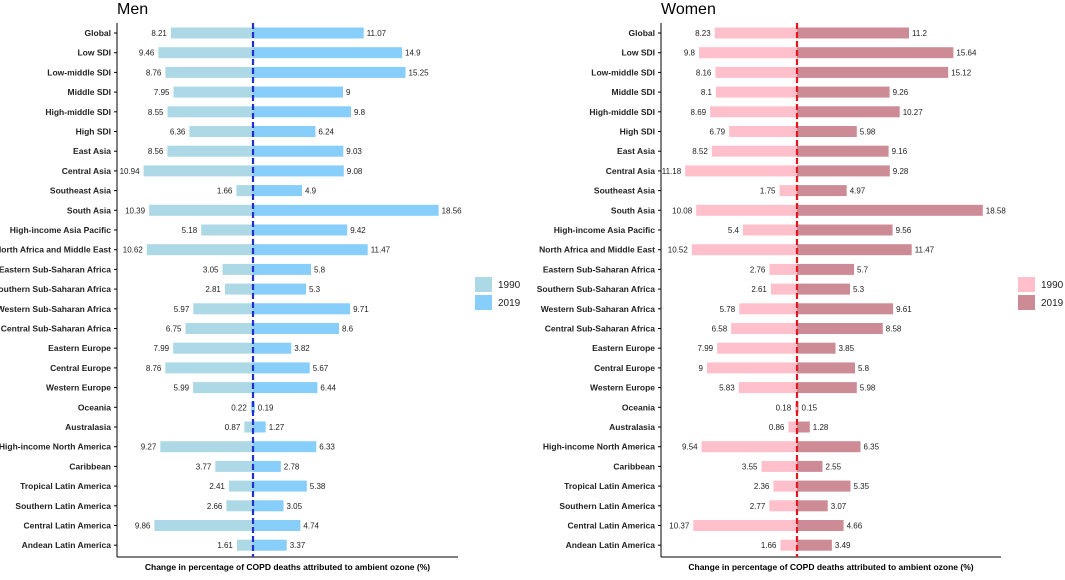  I want to click on data-label-2019: 5.98, so click(868, 132).